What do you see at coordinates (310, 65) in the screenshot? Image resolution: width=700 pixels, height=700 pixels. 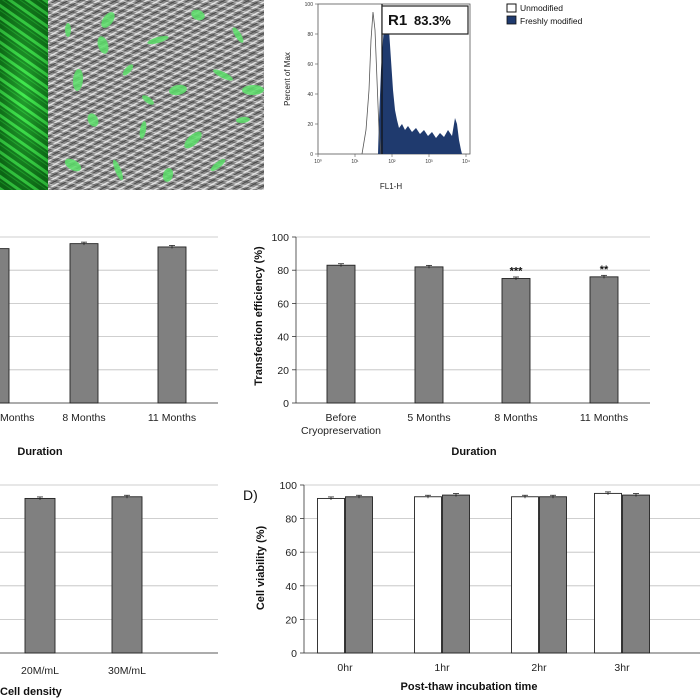 I see `flow-ytick-label: 60` at bounding box center [310, 65].